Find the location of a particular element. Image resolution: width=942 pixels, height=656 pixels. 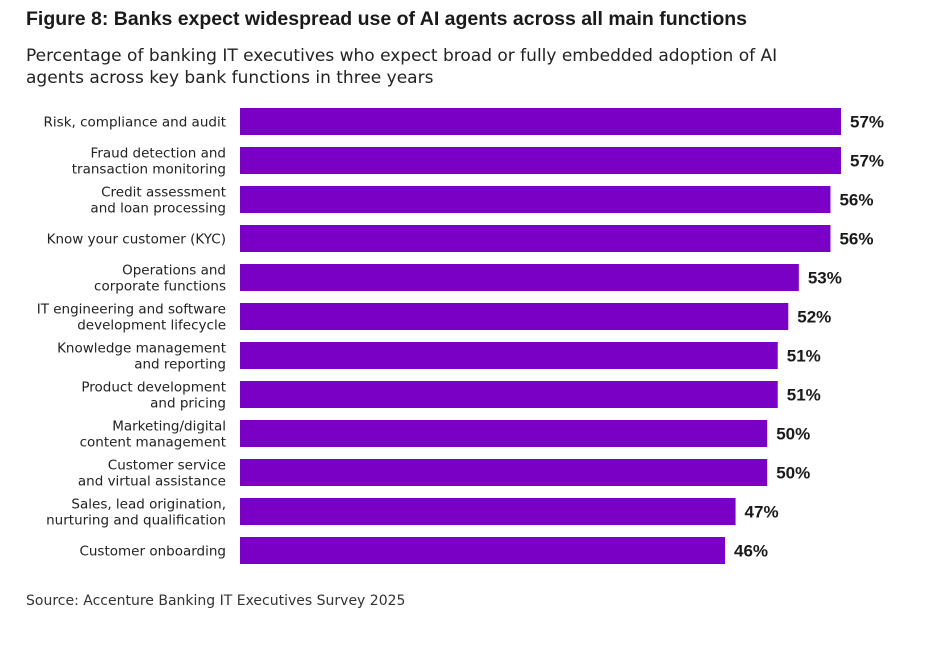

category-label-line: and loan processing is located at coordinates (158, 209).